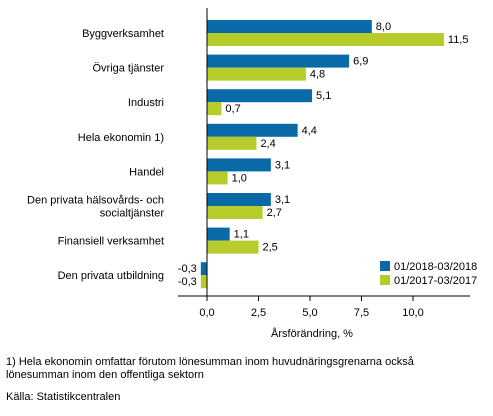 This screenshot has height=416, width=493. I want to click on category-label: Den privata utbildning, so click(111, 276).